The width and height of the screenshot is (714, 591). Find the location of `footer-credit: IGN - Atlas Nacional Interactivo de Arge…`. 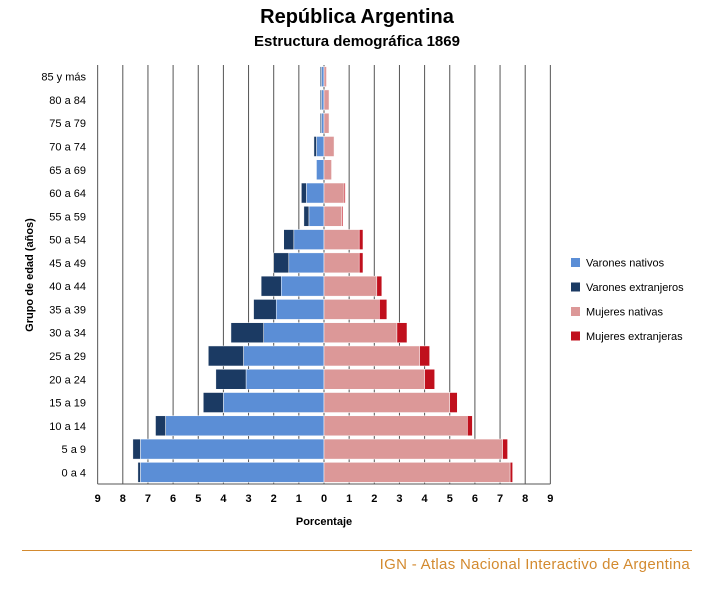

footer-credit: IGN - Atlas Nacional Interactivo de Arge… is located at coordinates (534, 564).